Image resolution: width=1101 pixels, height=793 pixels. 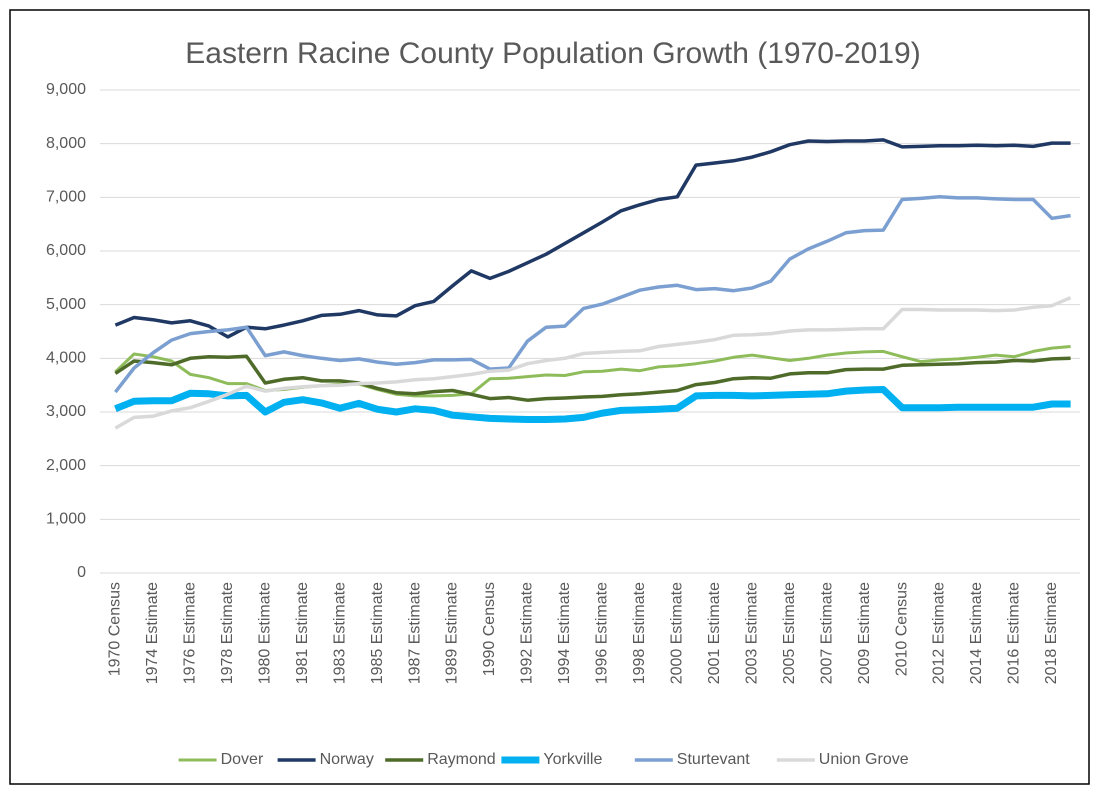 I want to click on y-tick-label: 4,000, so click(x=66, y=358).